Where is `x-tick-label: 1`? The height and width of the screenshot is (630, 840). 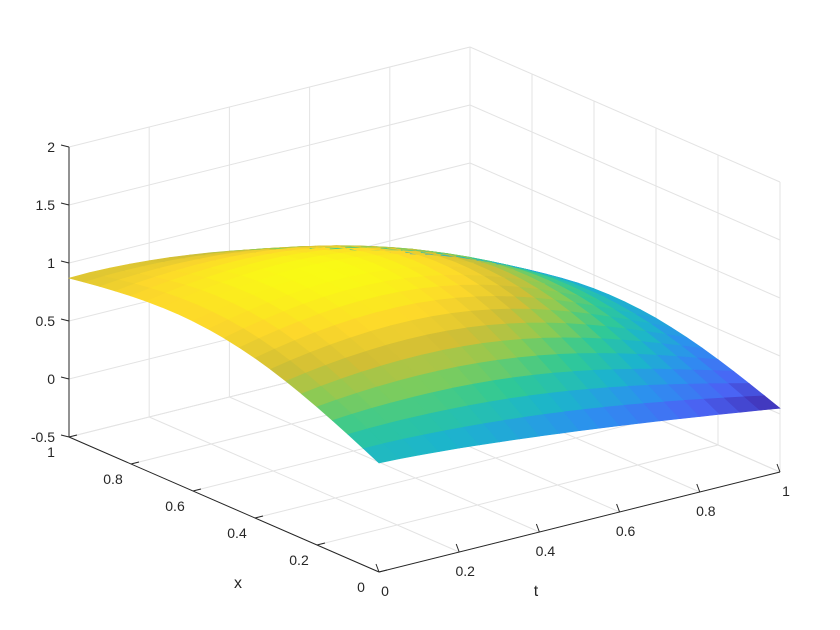
x-tick-label: 1 is located at coordinates (51, 452).